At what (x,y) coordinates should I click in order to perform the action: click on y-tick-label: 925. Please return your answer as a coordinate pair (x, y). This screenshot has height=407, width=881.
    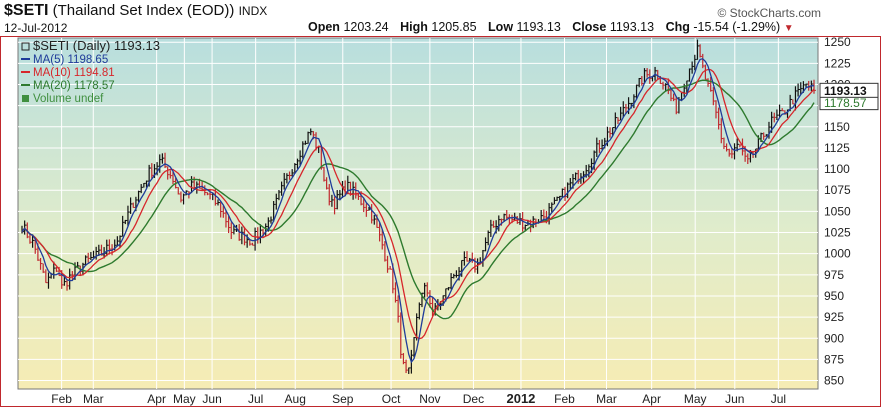
    Looking at the image, I should click on (834, 317).